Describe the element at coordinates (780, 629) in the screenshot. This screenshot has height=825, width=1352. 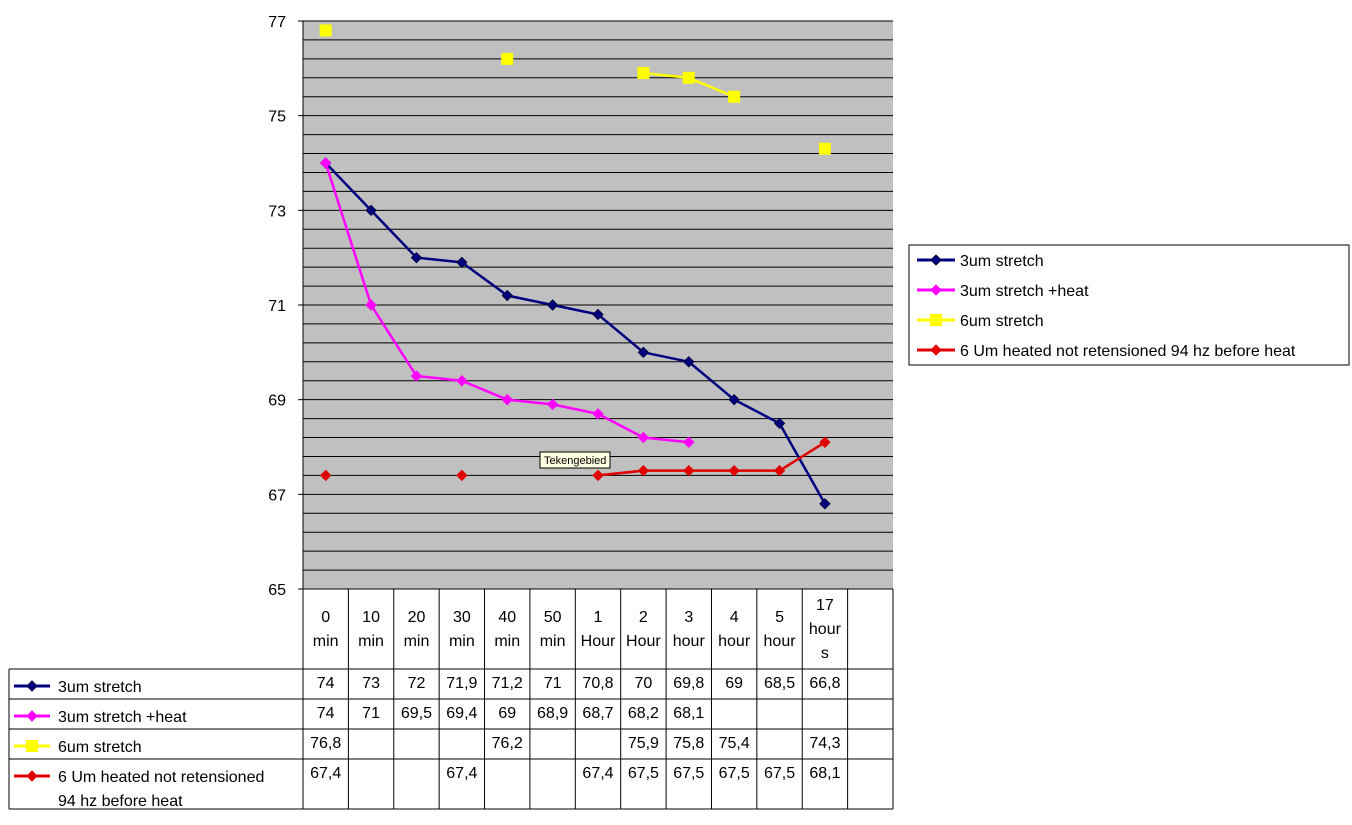
I see `x-category-label: 5 hour` at that location.